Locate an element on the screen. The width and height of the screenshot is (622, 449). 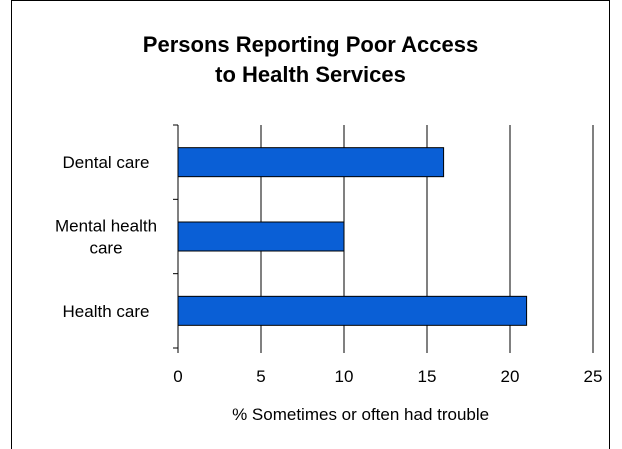
category-label-1: Mental health care is located at coordinates (106, 237).